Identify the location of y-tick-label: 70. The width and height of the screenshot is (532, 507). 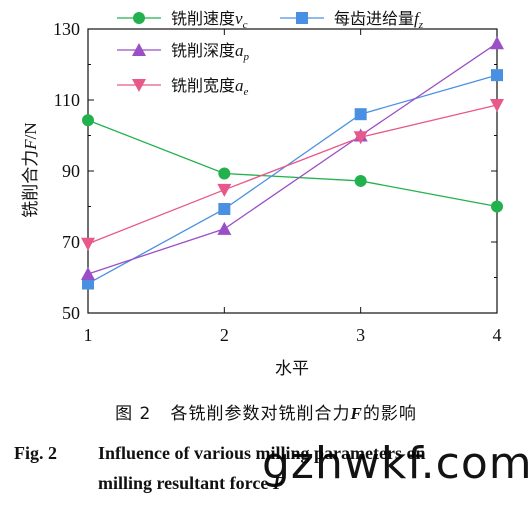
(71, 242).